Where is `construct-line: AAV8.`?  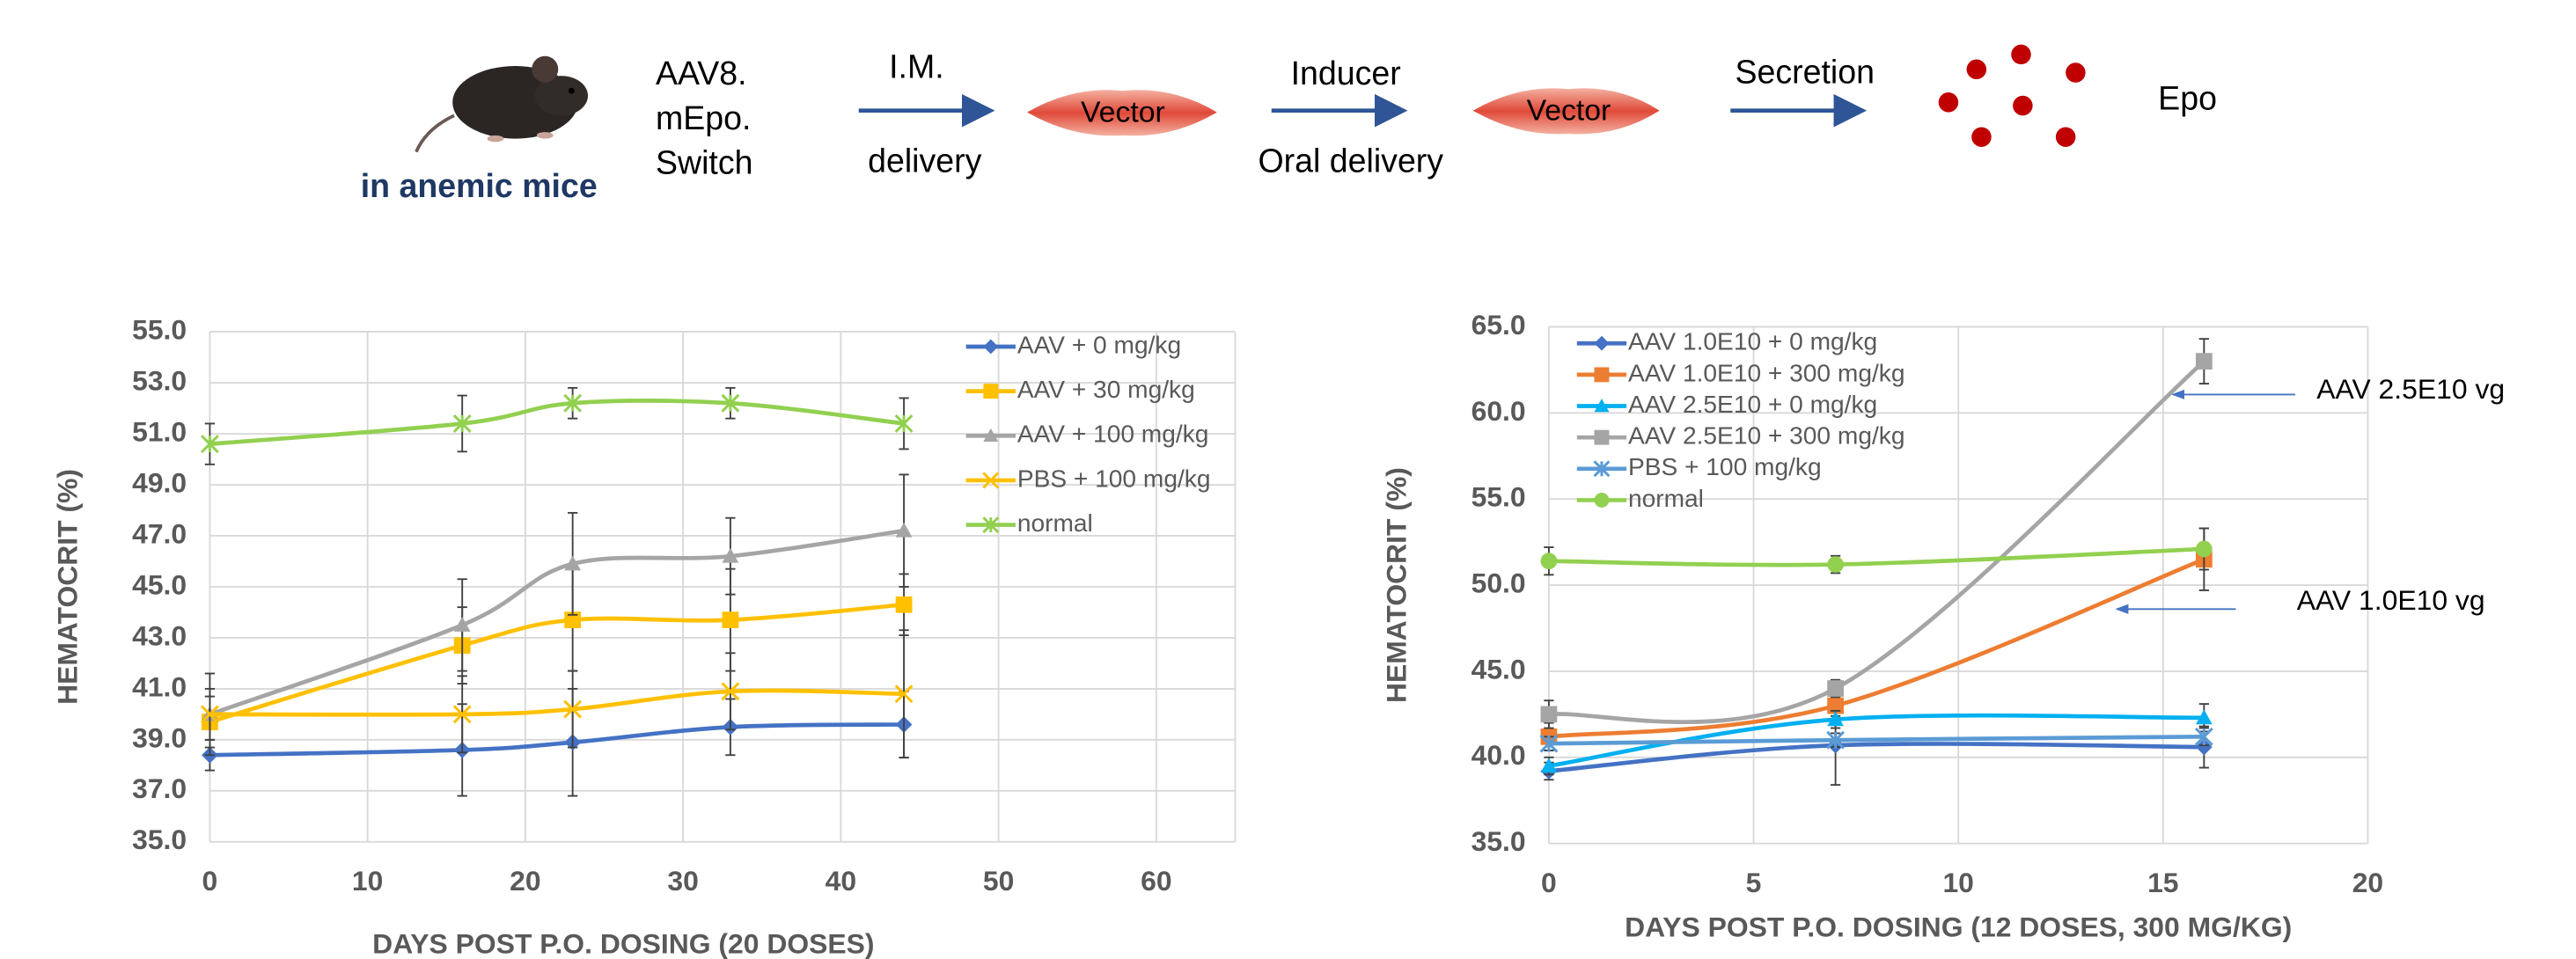
construct-line: AAV8. is located at coordinates (701, 73).